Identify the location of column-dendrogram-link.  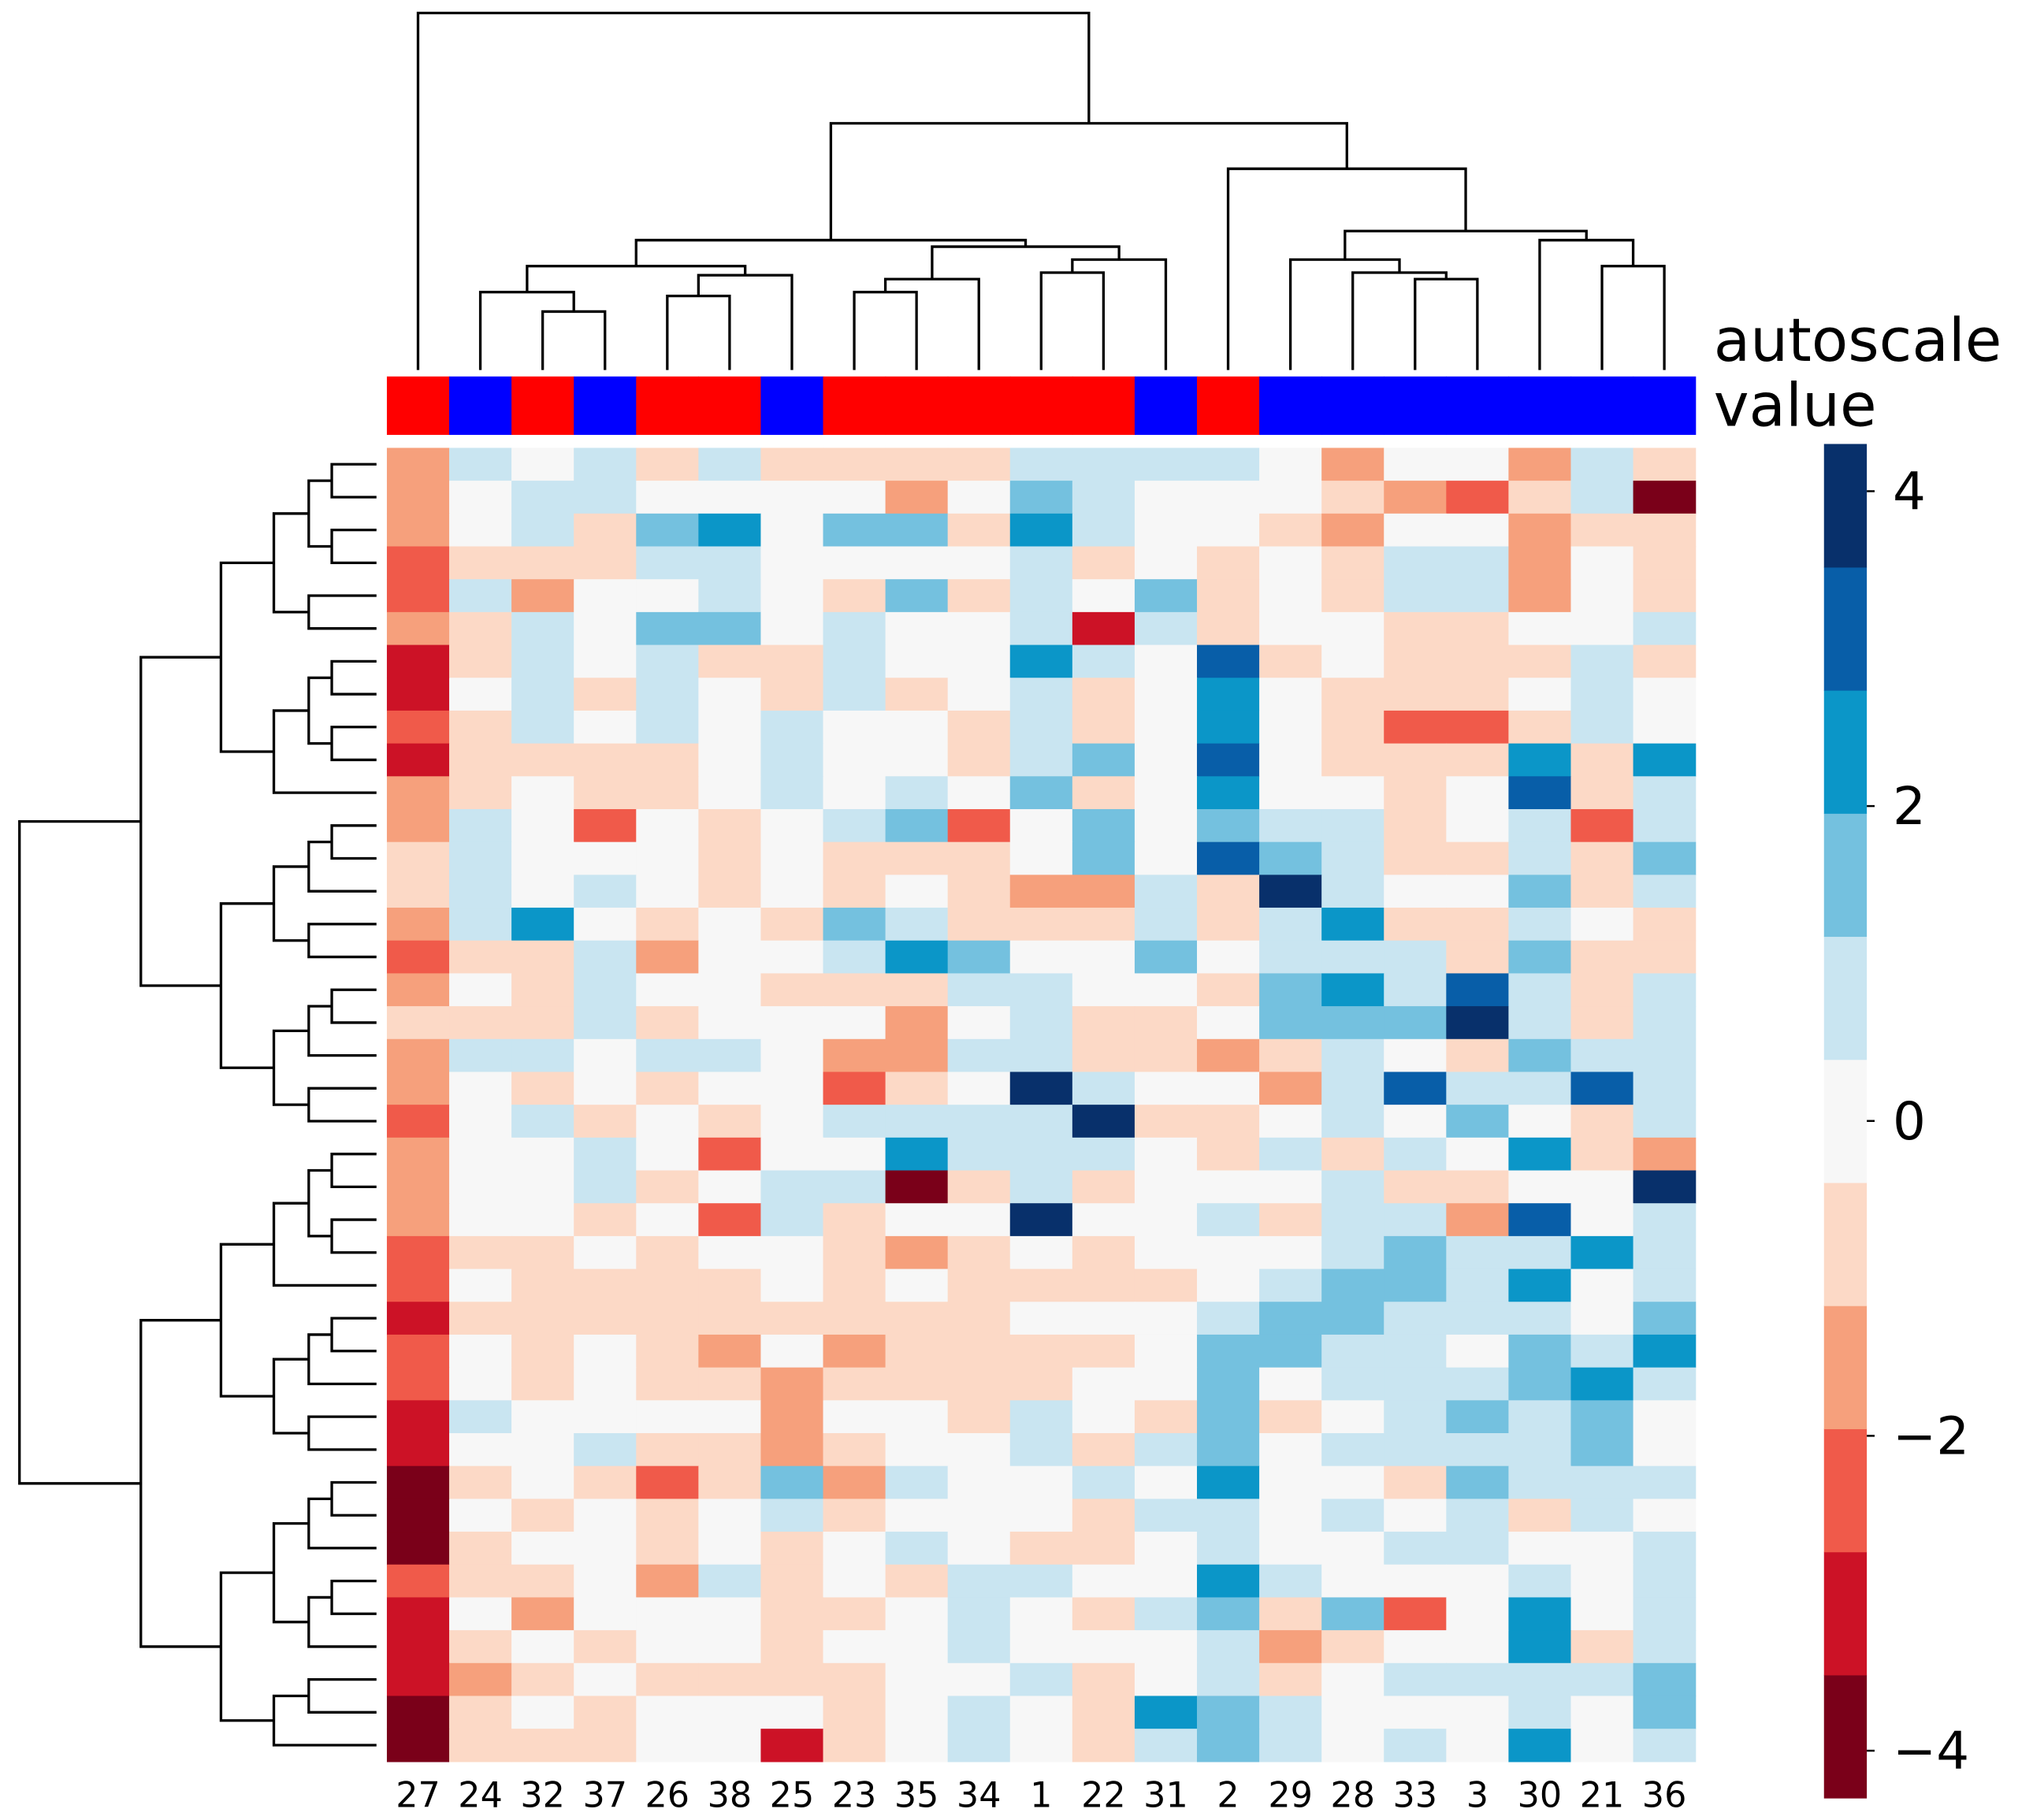
(885, 330).